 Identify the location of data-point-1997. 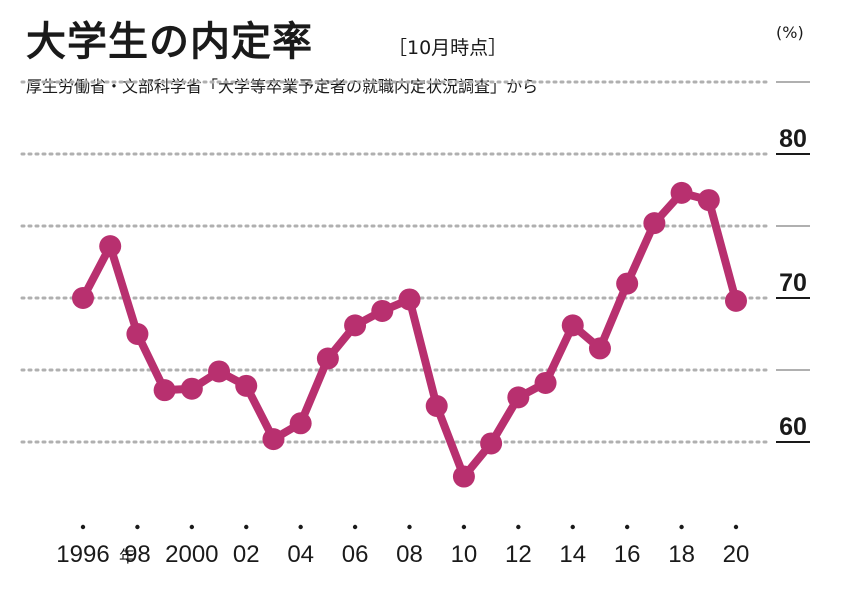
(110, 246).